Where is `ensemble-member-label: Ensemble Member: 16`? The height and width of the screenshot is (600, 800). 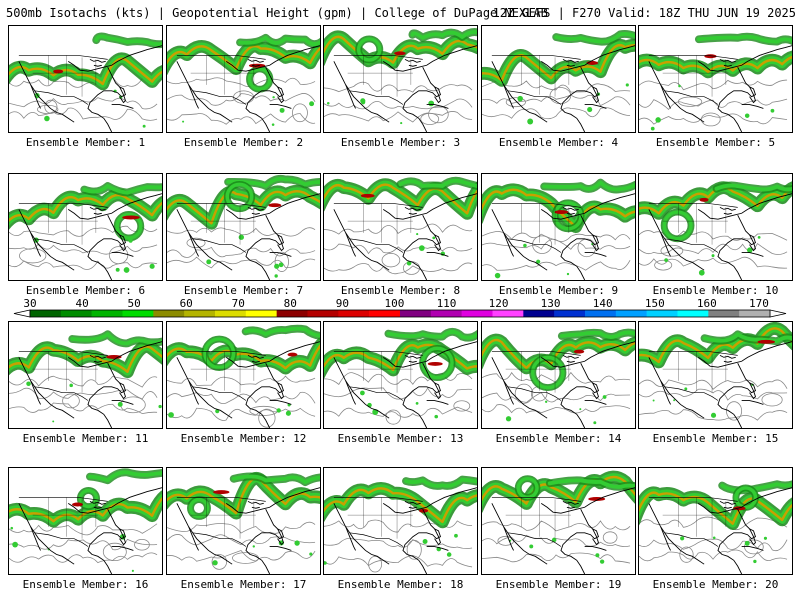 ensemble-member-label: Ensemble Member: 16 is located at coordinates (85, 584).